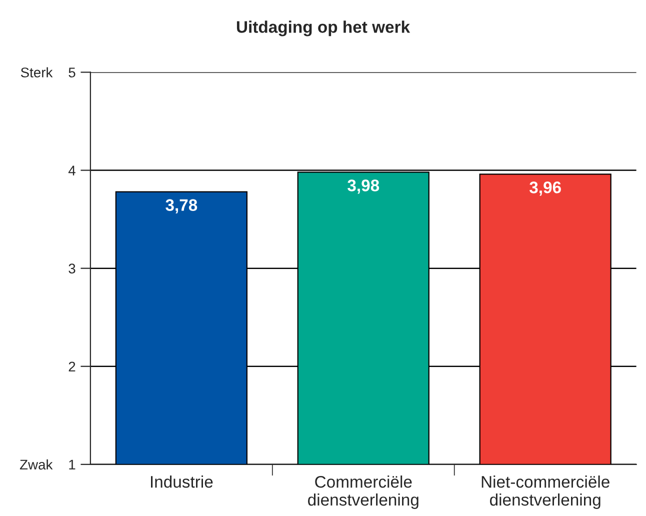 This screenshot has height=516, width=646. I want to click on y-tick-label: 3, so click(72, 269).